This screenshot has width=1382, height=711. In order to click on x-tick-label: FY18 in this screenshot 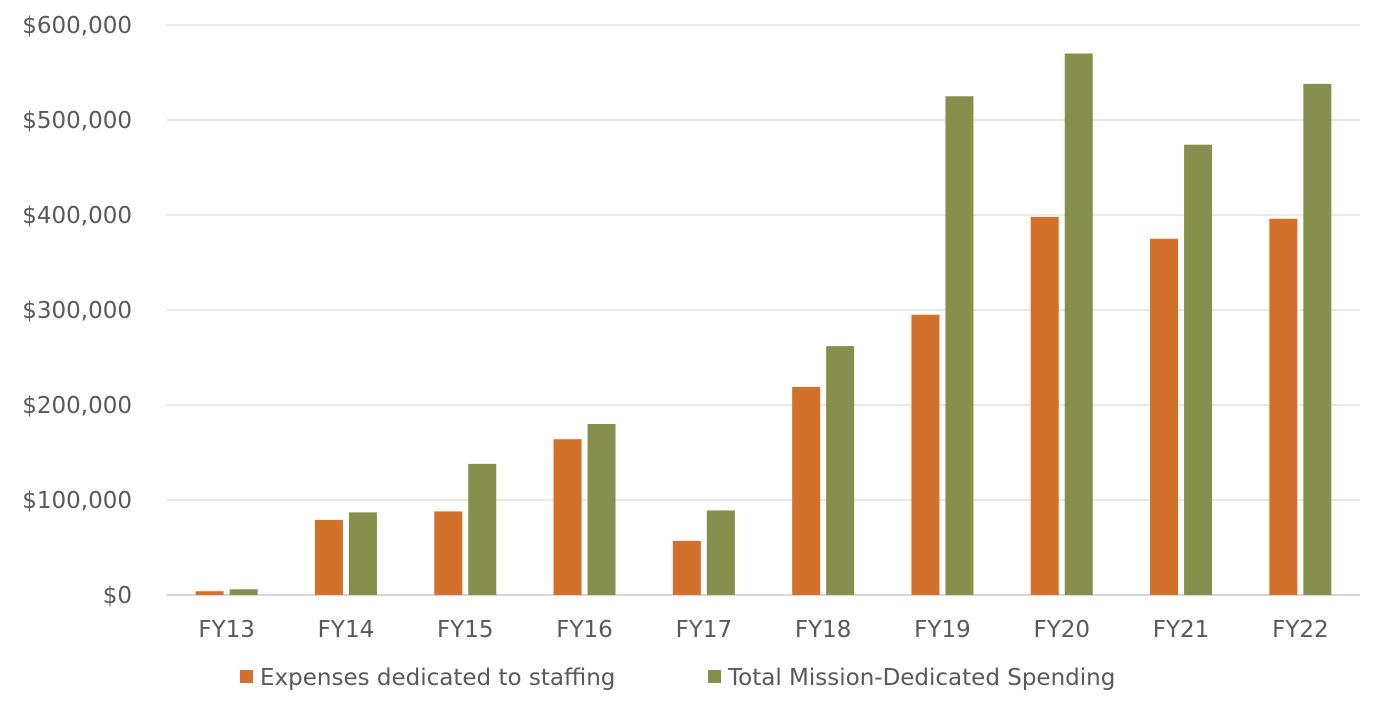, I will do `click(823, 630)`.